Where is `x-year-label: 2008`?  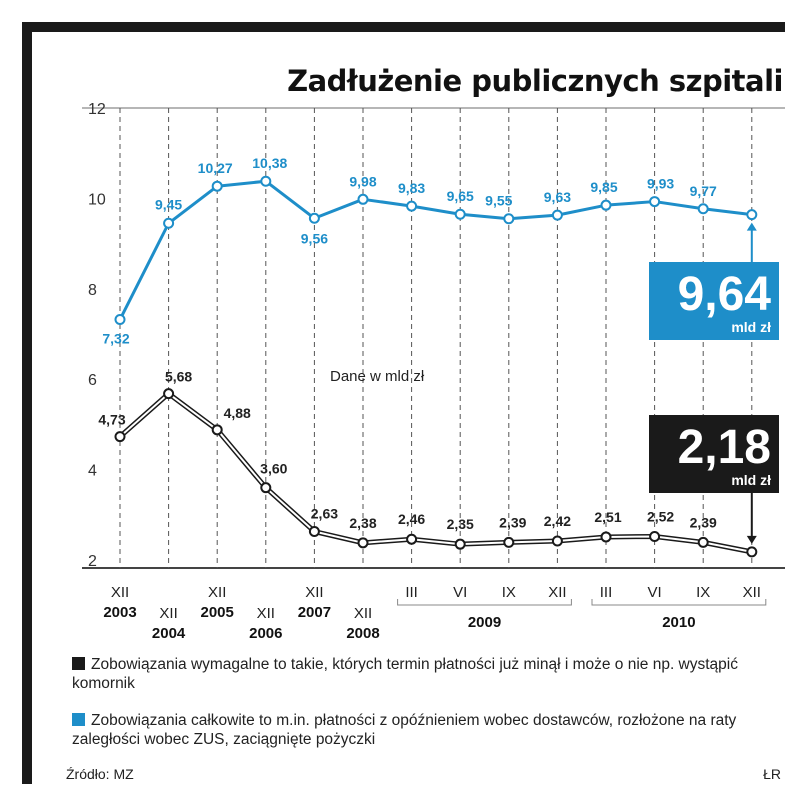 x-year-label: 2008 is located at coordinates (362, 633).